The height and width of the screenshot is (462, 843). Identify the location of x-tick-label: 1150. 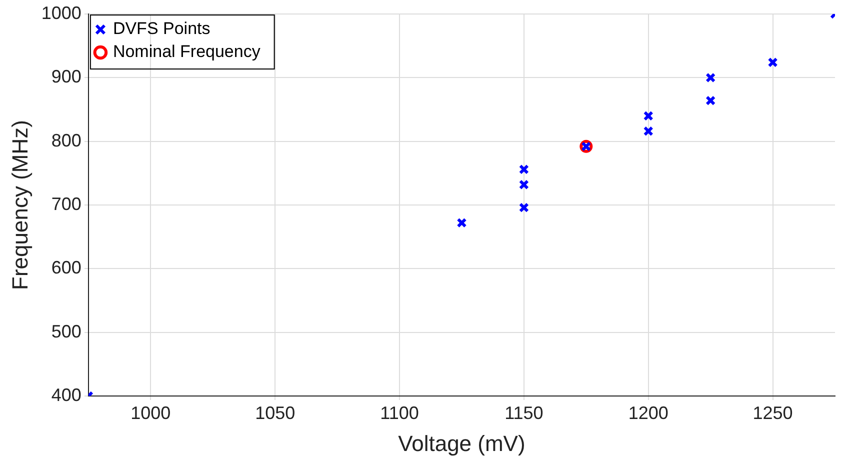
(524, 412).